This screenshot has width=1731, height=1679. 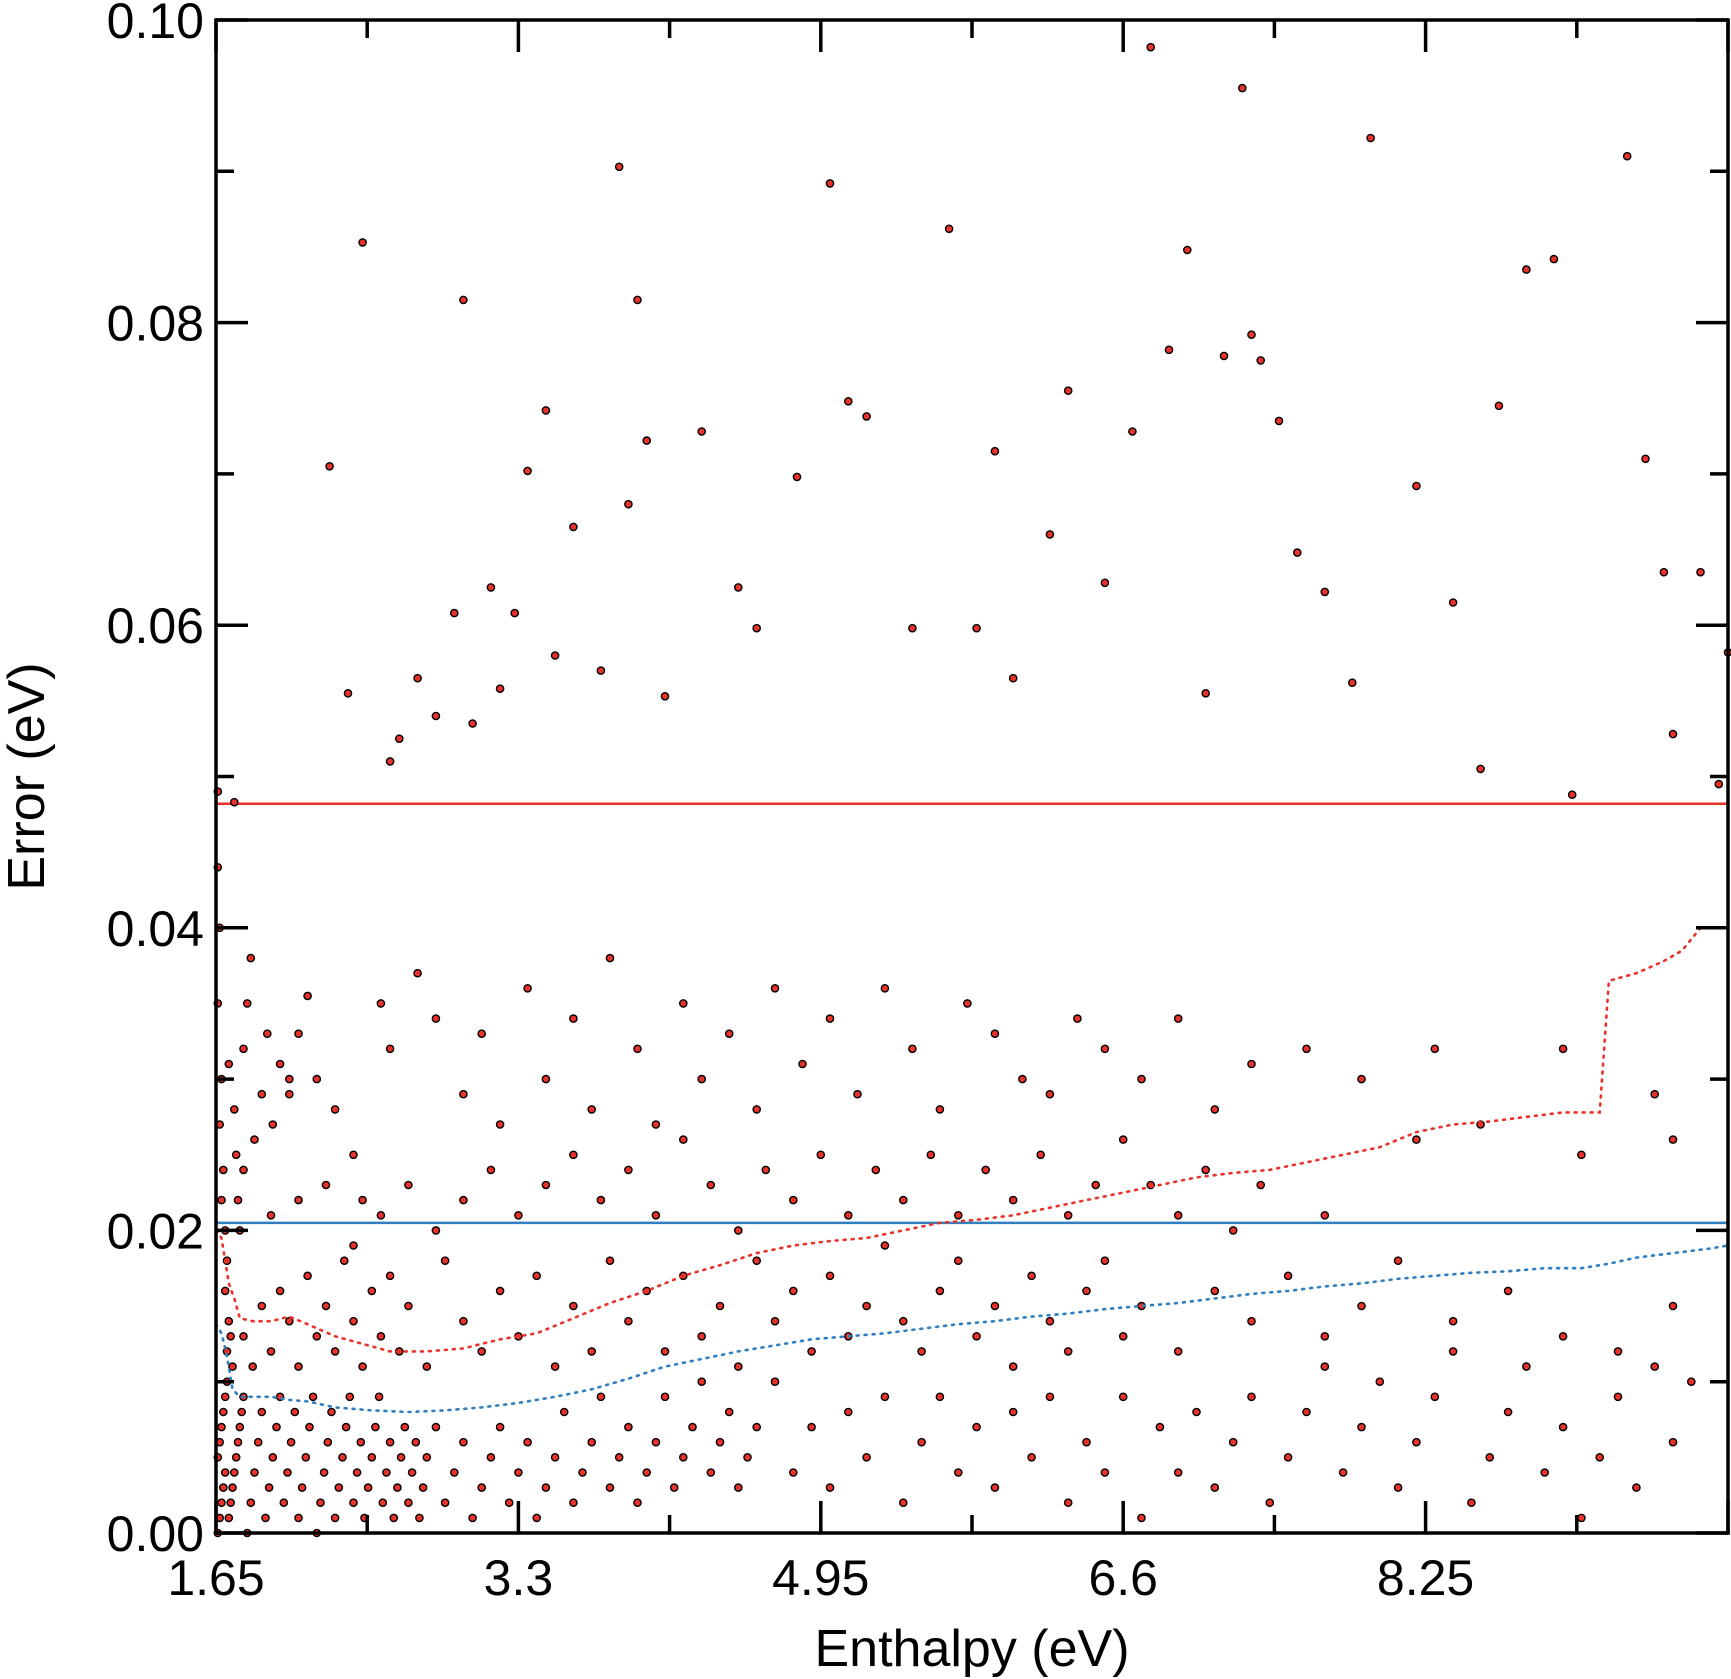 I want to click on x-tick-label: 8.25, so click(x=1425, y=1578).